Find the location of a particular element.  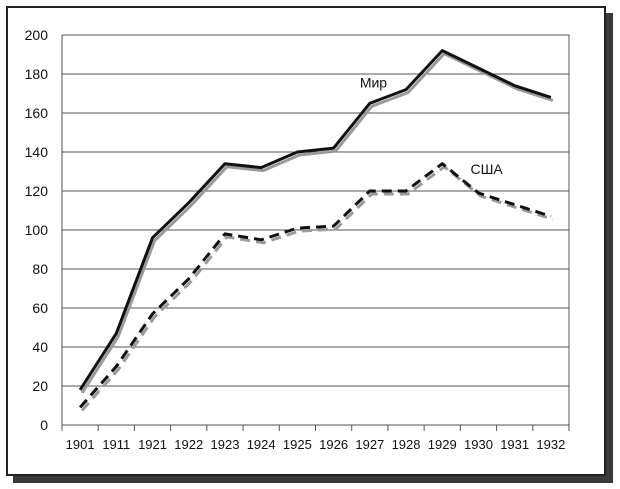

x-tick-label: 1924 is located at coordinates (261, 444).